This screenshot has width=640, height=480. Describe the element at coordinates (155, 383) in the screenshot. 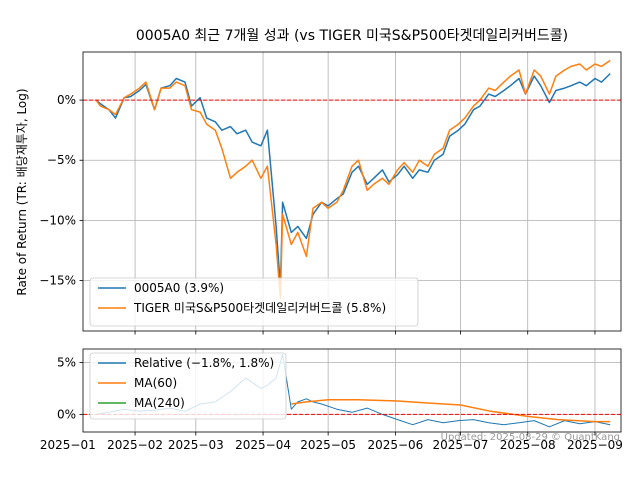

I see `legend-label: MA(60)` at that location.